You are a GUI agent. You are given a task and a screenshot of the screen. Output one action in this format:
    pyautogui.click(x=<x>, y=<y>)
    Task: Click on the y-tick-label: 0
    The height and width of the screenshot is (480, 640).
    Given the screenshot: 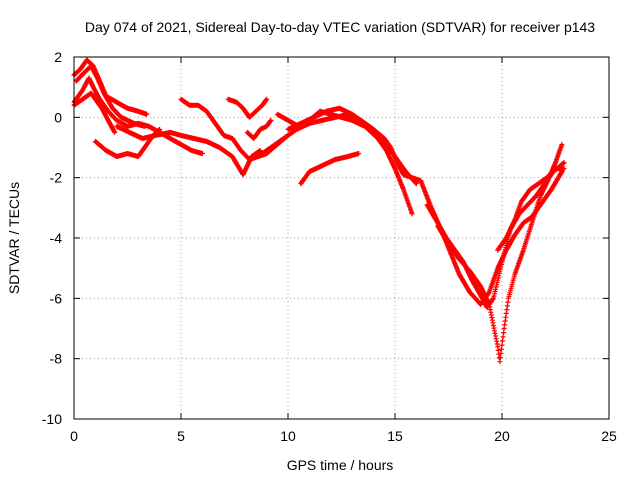 What is the action you would take?
    pyautogui.click(x=58, y=117)
    